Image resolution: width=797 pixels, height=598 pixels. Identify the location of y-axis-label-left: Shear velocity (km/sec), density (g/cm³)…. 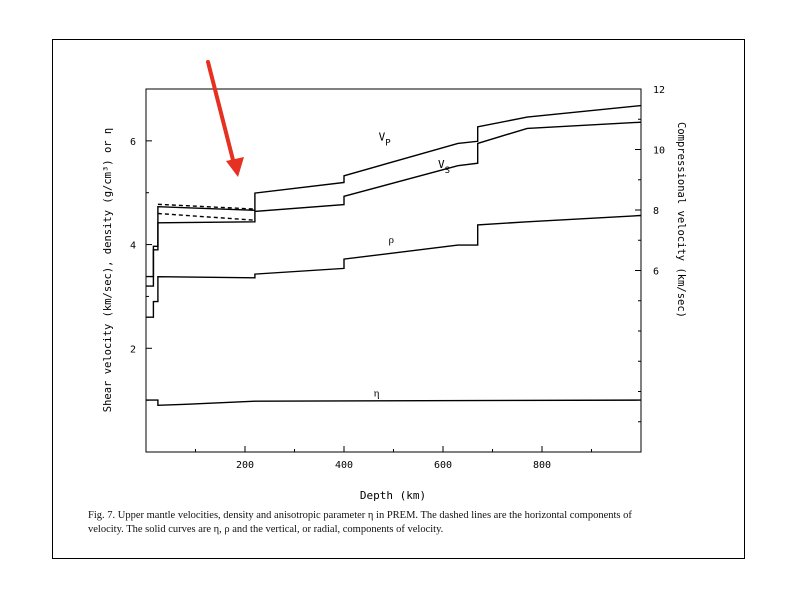
(108, 270).